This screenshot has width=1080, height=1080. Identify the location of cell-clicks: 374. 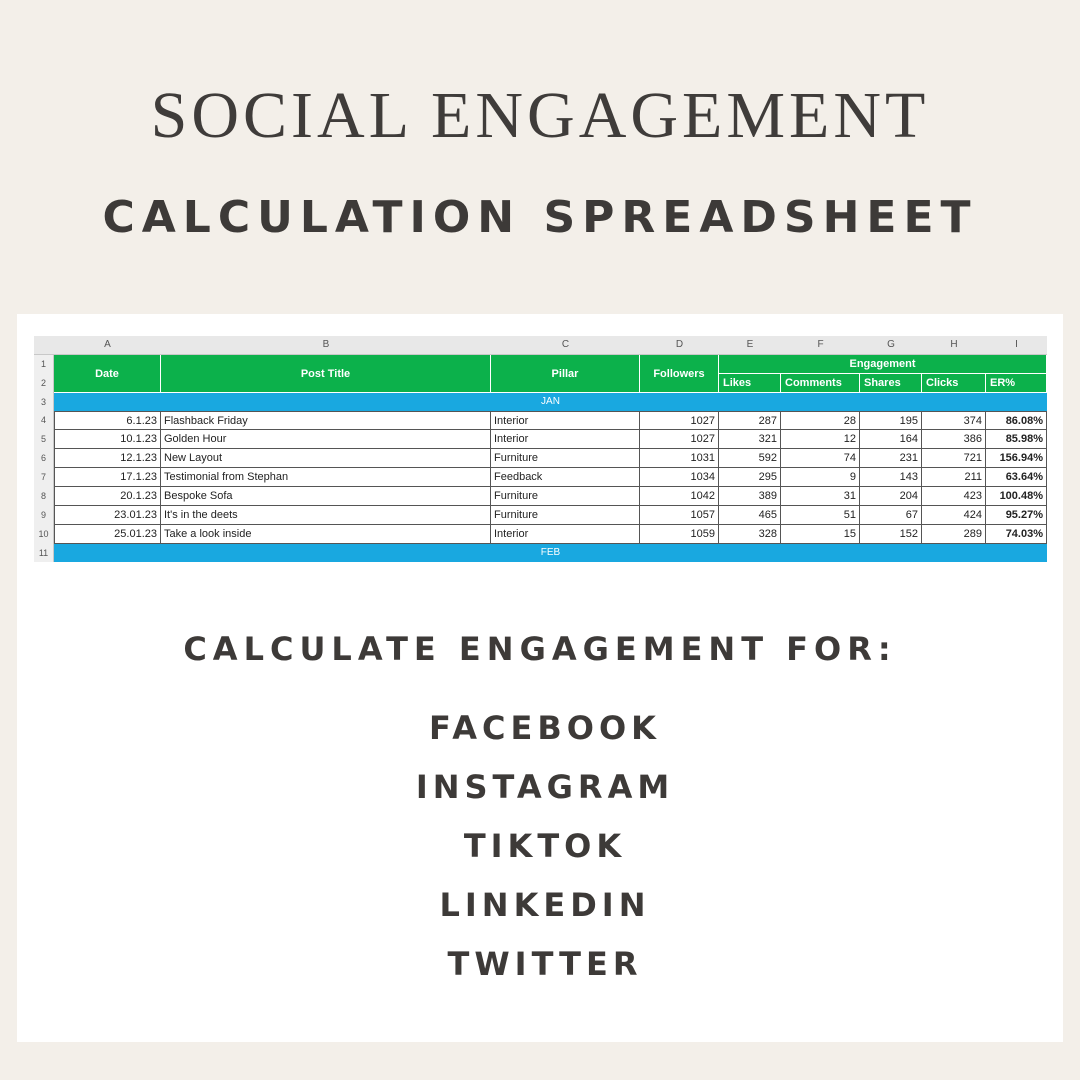
(954, 420).